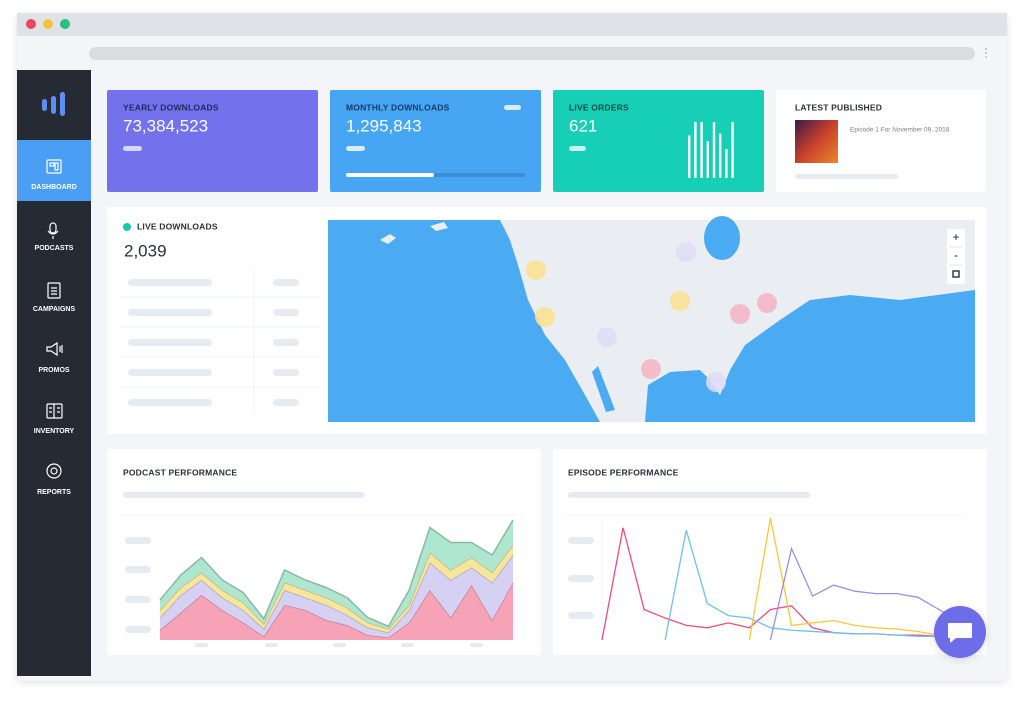 Image resolution: width=1024 pixels, height=702 pixels. What do you see at coordinates (127, 227) in the screenshot?
I see `live-indicator` at bounding box center [127, 227].